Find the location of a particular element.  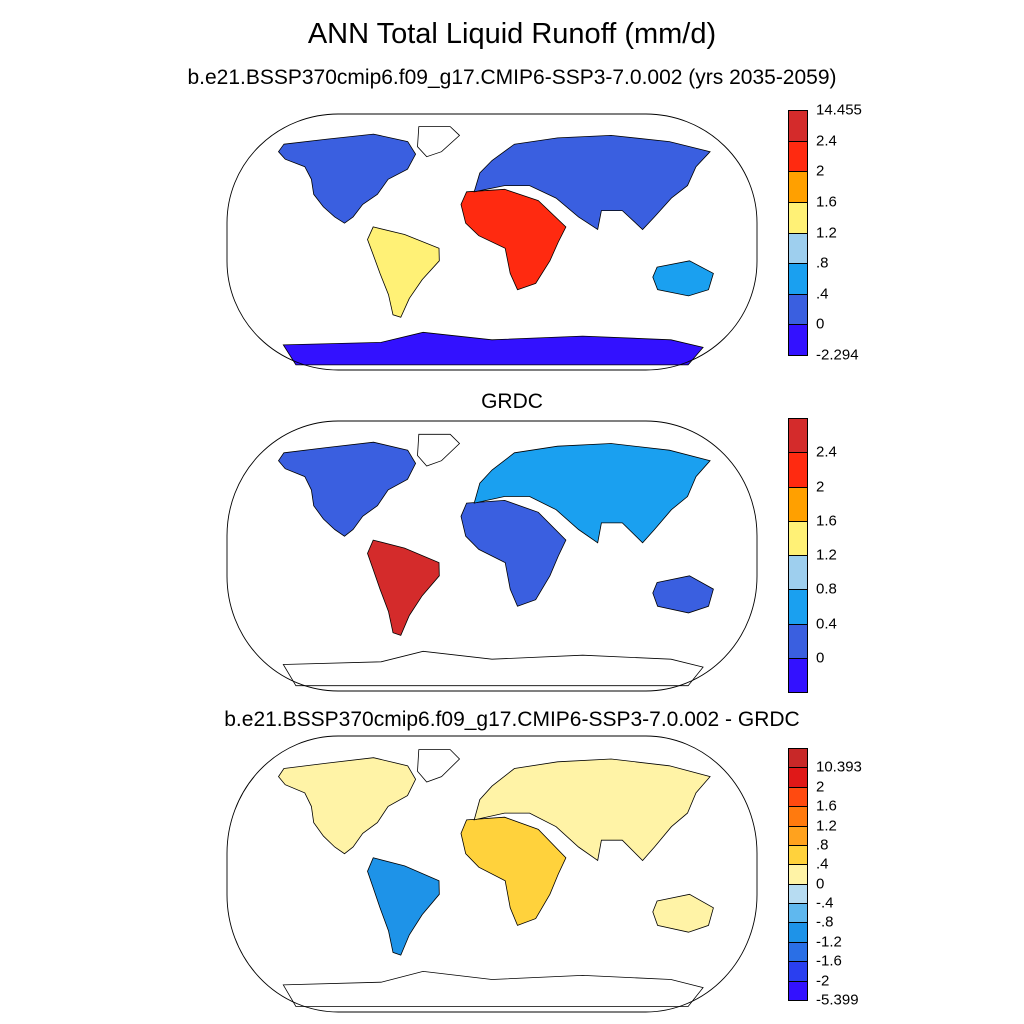

colorbar-label: -1.2 is located at coordinates (829, 942).